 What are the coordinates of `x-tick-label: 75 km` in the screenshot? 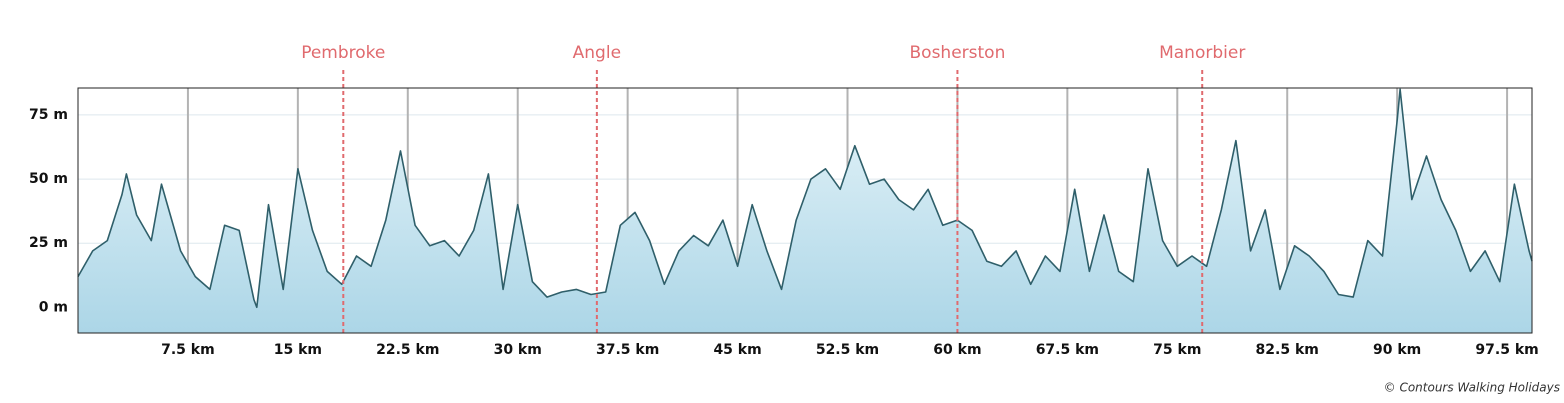 It's located at (1177, 350).